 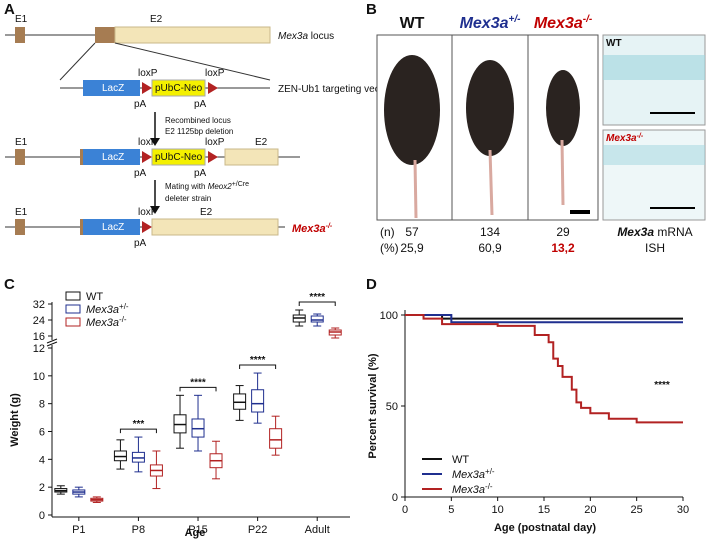 I want to click on x-tick-label: 0, so click(x=405, y=510).